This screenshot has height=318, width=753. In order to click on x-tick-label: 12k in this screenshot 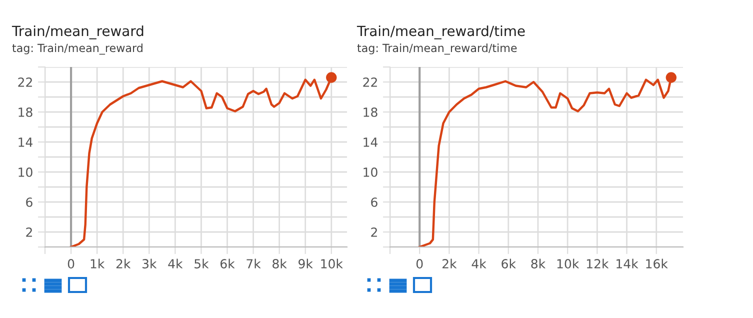, I will do `click(597, 263)`.